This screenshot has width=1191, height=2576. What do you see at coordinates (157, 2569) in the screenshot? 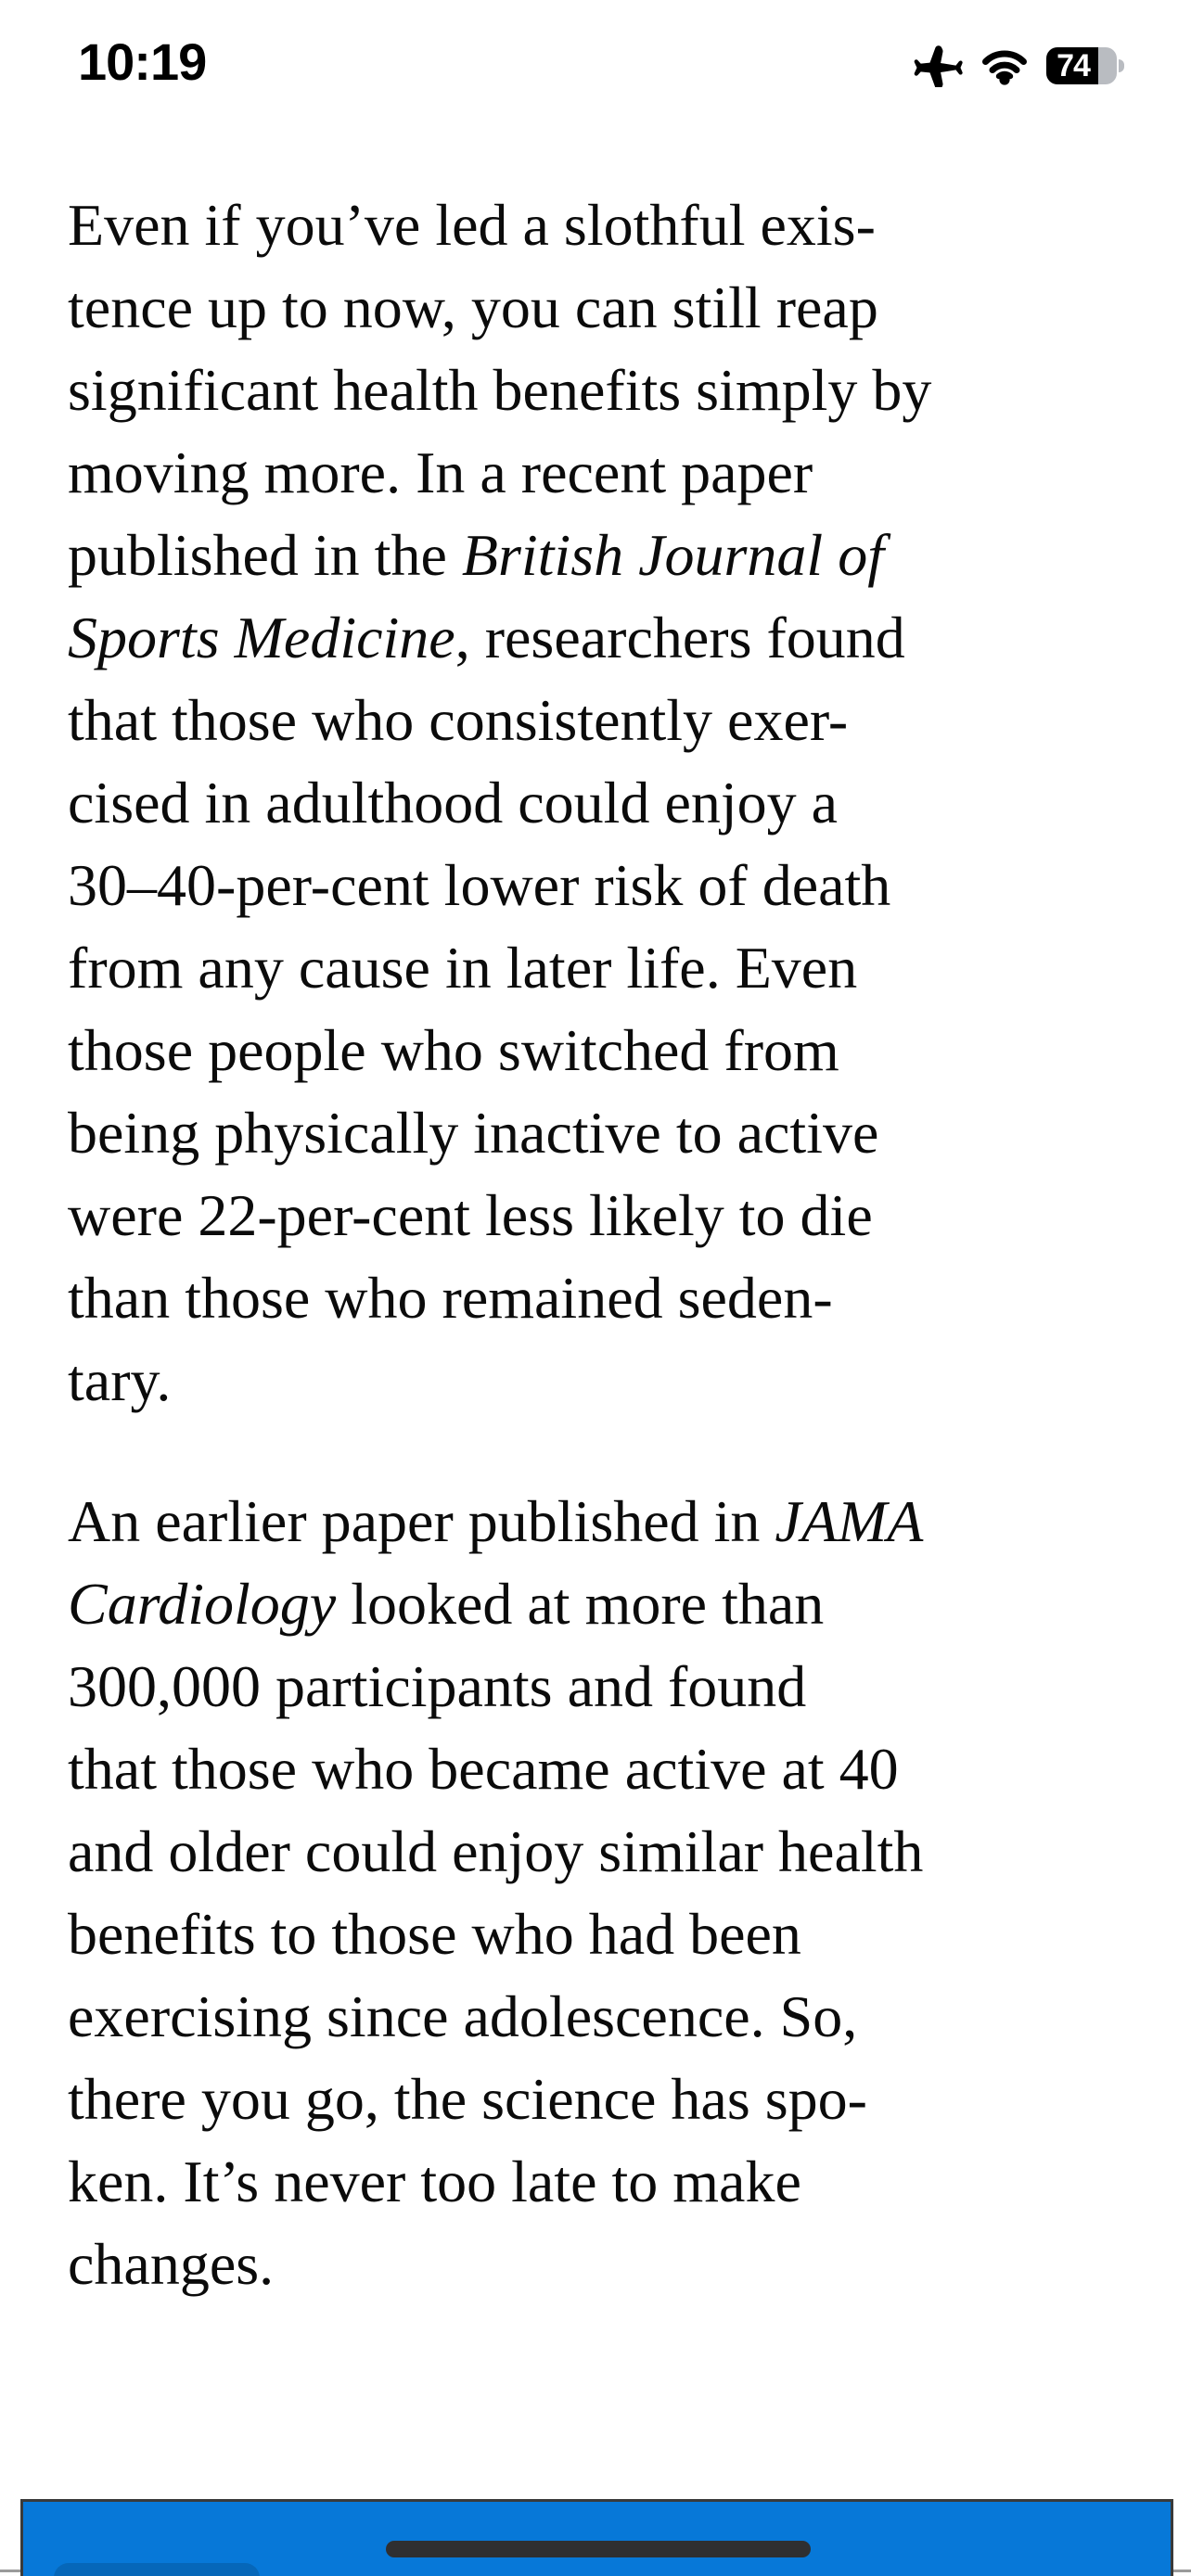
I see `partial-toolbar-button` at bounding box center [157, 2569].